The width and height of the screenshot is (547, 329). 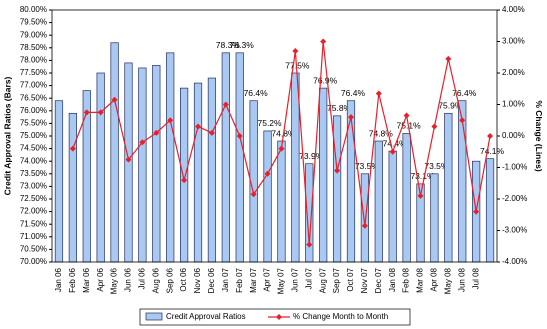 I want to click on y-tick-label: 79.00%, so click(x=33, y=34).